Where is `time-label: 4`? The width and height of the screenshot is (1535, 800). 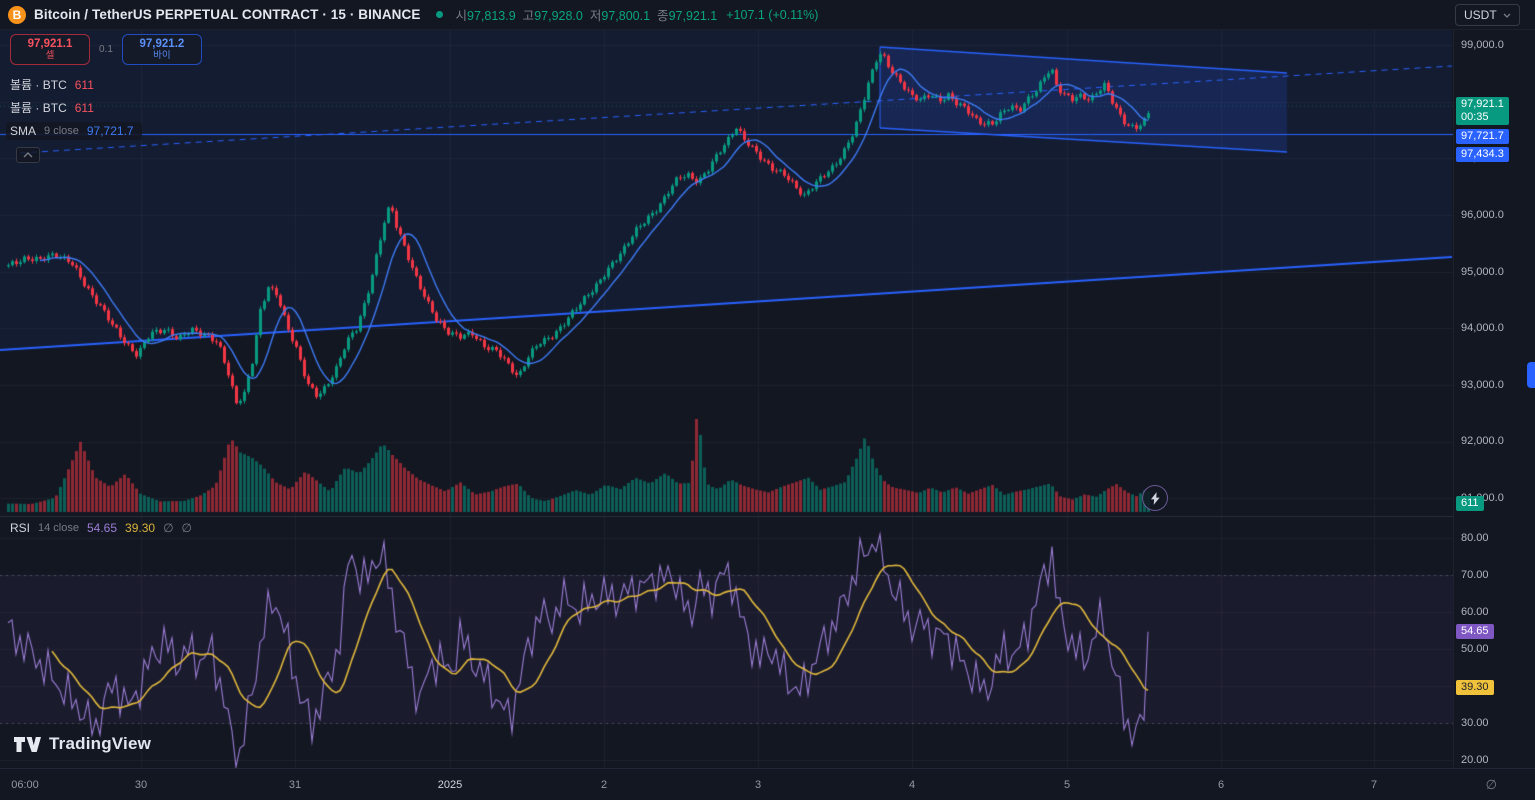 time-label: 4 is located at coordinates (912, 784).